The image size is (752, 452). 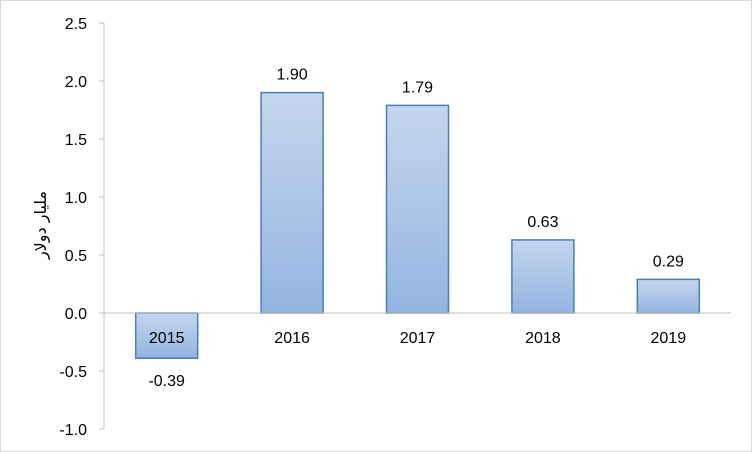 I want to click on bar-2019, so click(x=668, y=296).